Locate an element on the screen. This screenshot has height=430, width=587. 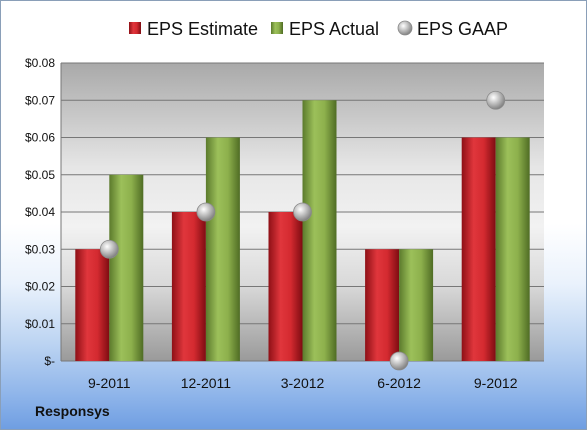
x-tick-label: 9-2012 is located at coordinates (496, 383).